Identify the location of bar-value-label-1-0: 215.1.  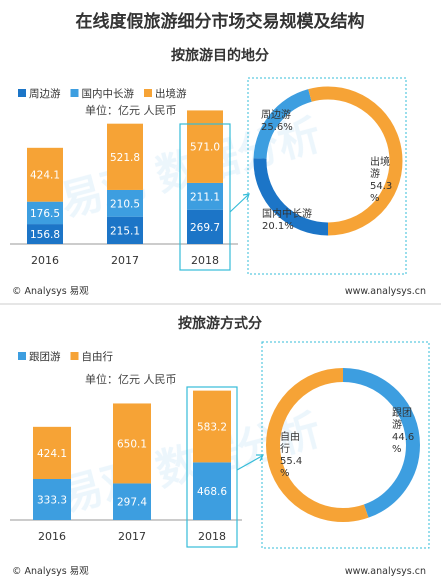
(125, 231).